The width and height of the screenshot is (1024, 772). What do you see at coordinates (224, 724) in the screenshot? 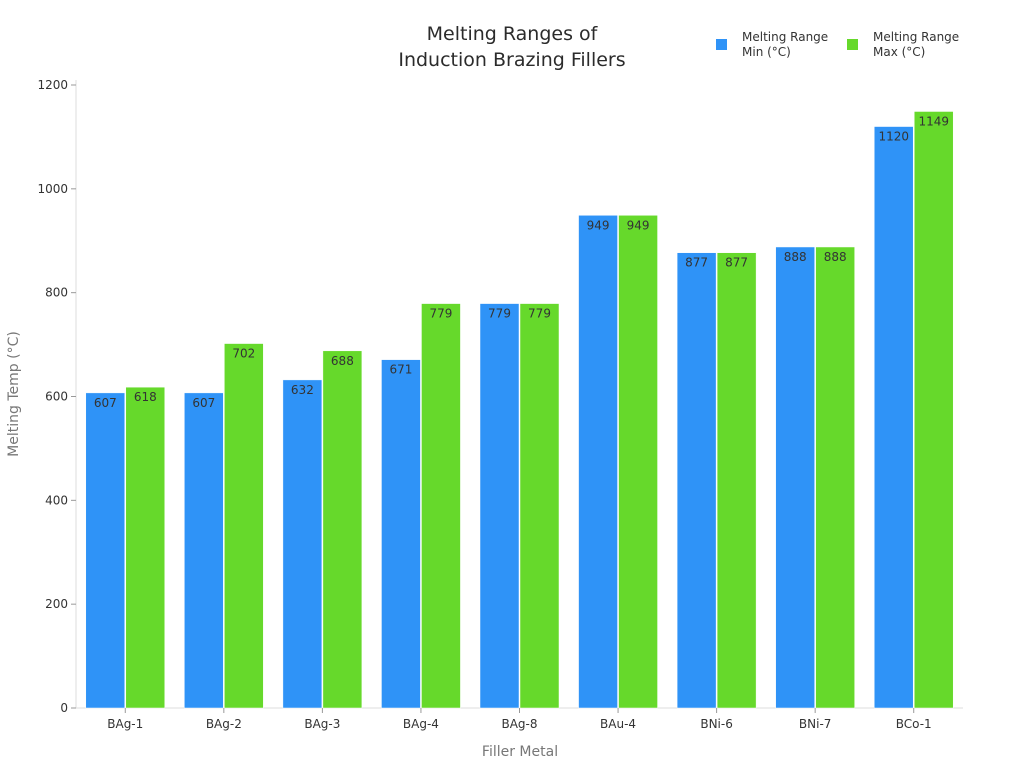
I see `x-tick-label: BAg-2` at bounding box center [224, 724].